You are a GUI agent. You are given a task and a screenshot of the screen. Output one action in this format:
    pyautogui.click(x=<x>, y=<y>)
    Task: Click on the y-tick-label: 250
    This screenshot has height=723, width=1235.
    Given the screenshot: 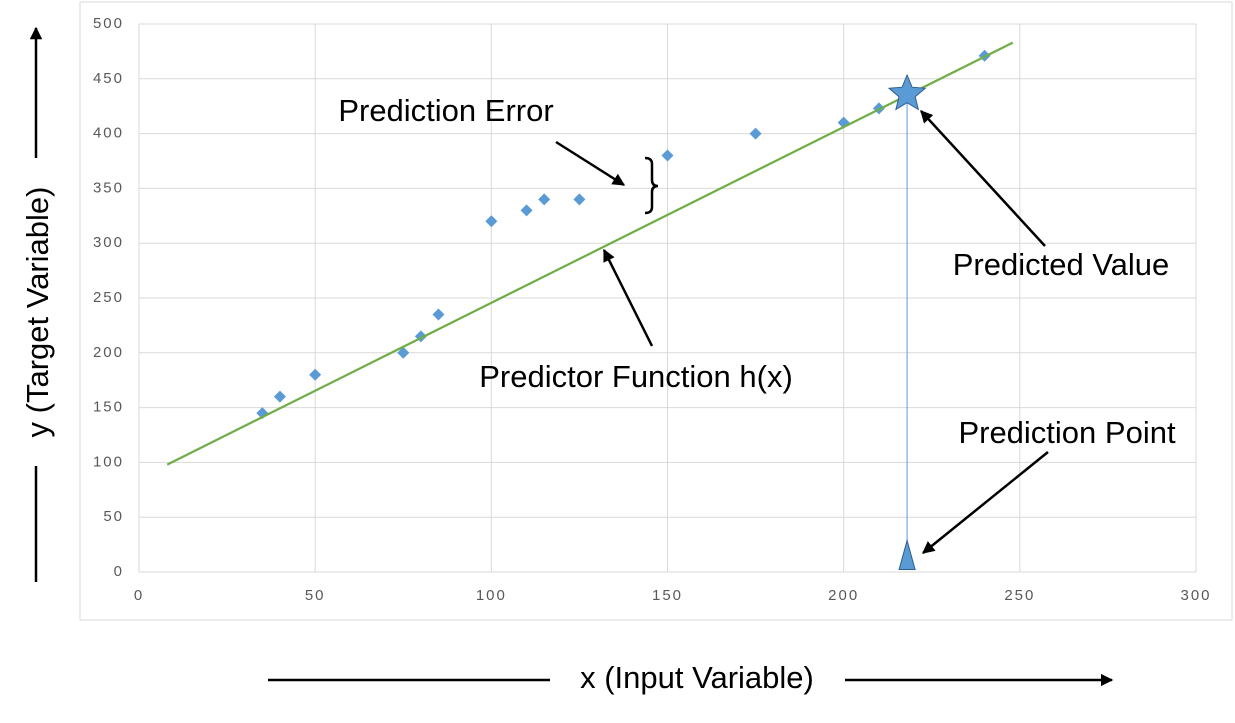 What is the action you would take?
    pyautogui.click(x=108, y=297)
    